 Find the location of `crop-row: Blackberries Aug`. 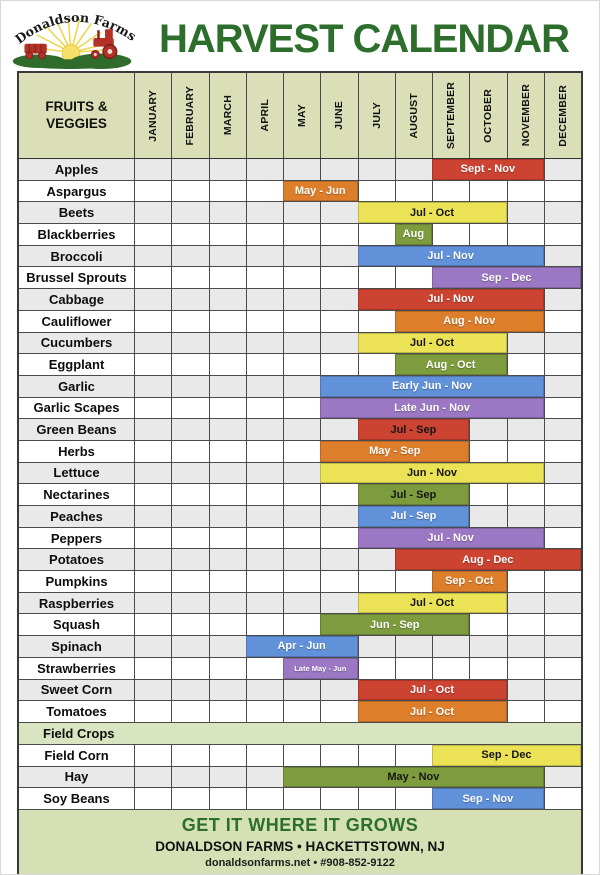

crop-row: Blackberries Aug is located at coordinates (300, 234).